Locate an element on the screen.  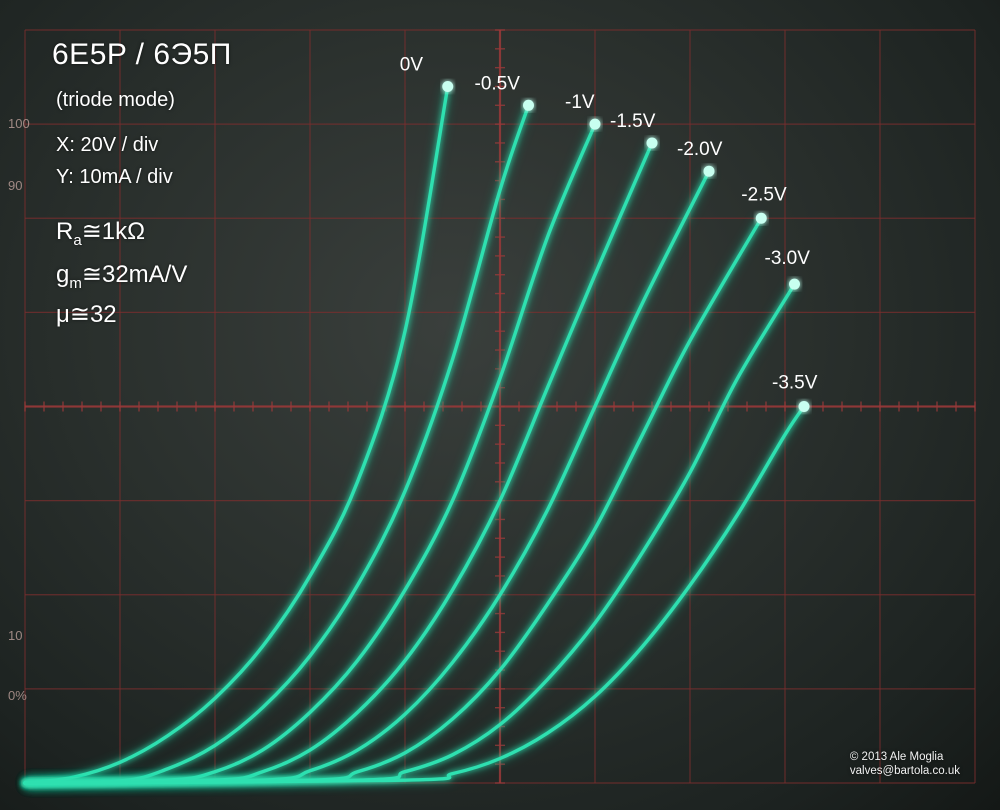
param-transconductance: gm≅32mA/V is located at coordinates (122, 276).